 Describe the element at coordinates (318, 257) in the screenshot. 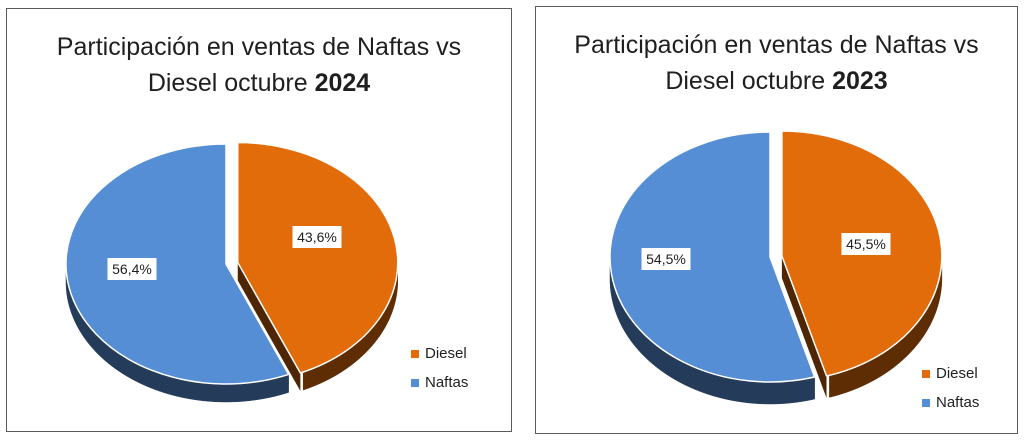

I see `pie-slice-diesel` at that location.